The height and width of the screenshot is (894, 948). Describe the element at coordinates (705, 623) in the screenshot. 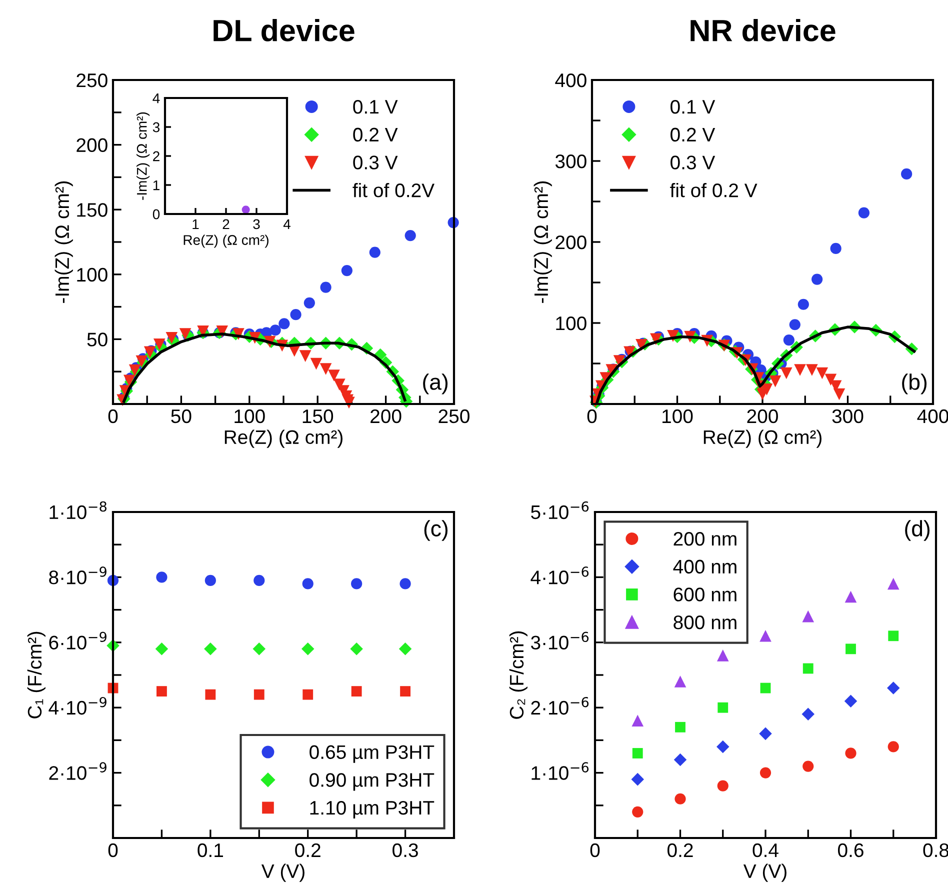

I see `legend-label: 800 nm` at that location.